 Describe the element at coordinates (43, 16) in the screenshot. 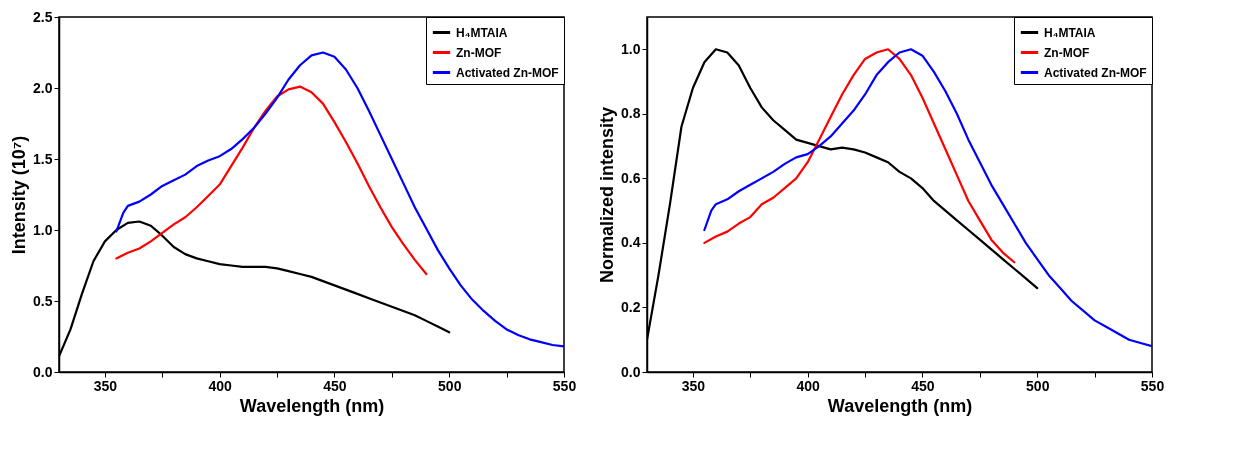

I see `y-tick-label: 2.5` at that location.